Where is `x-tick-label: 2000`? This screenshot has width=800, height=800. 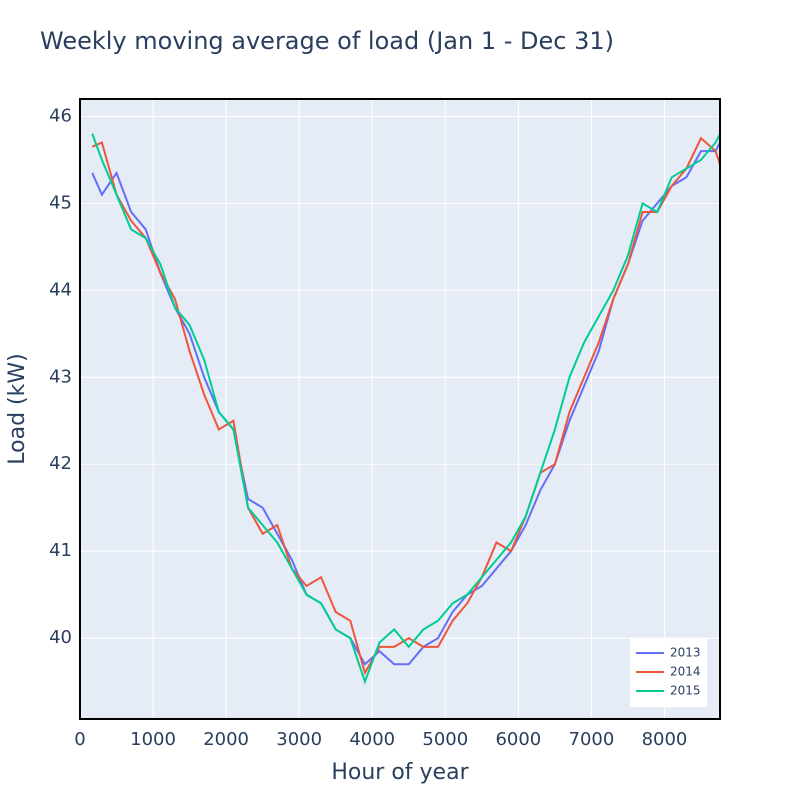 x-tick-label: 2000 is located at coordinates (226, 739).